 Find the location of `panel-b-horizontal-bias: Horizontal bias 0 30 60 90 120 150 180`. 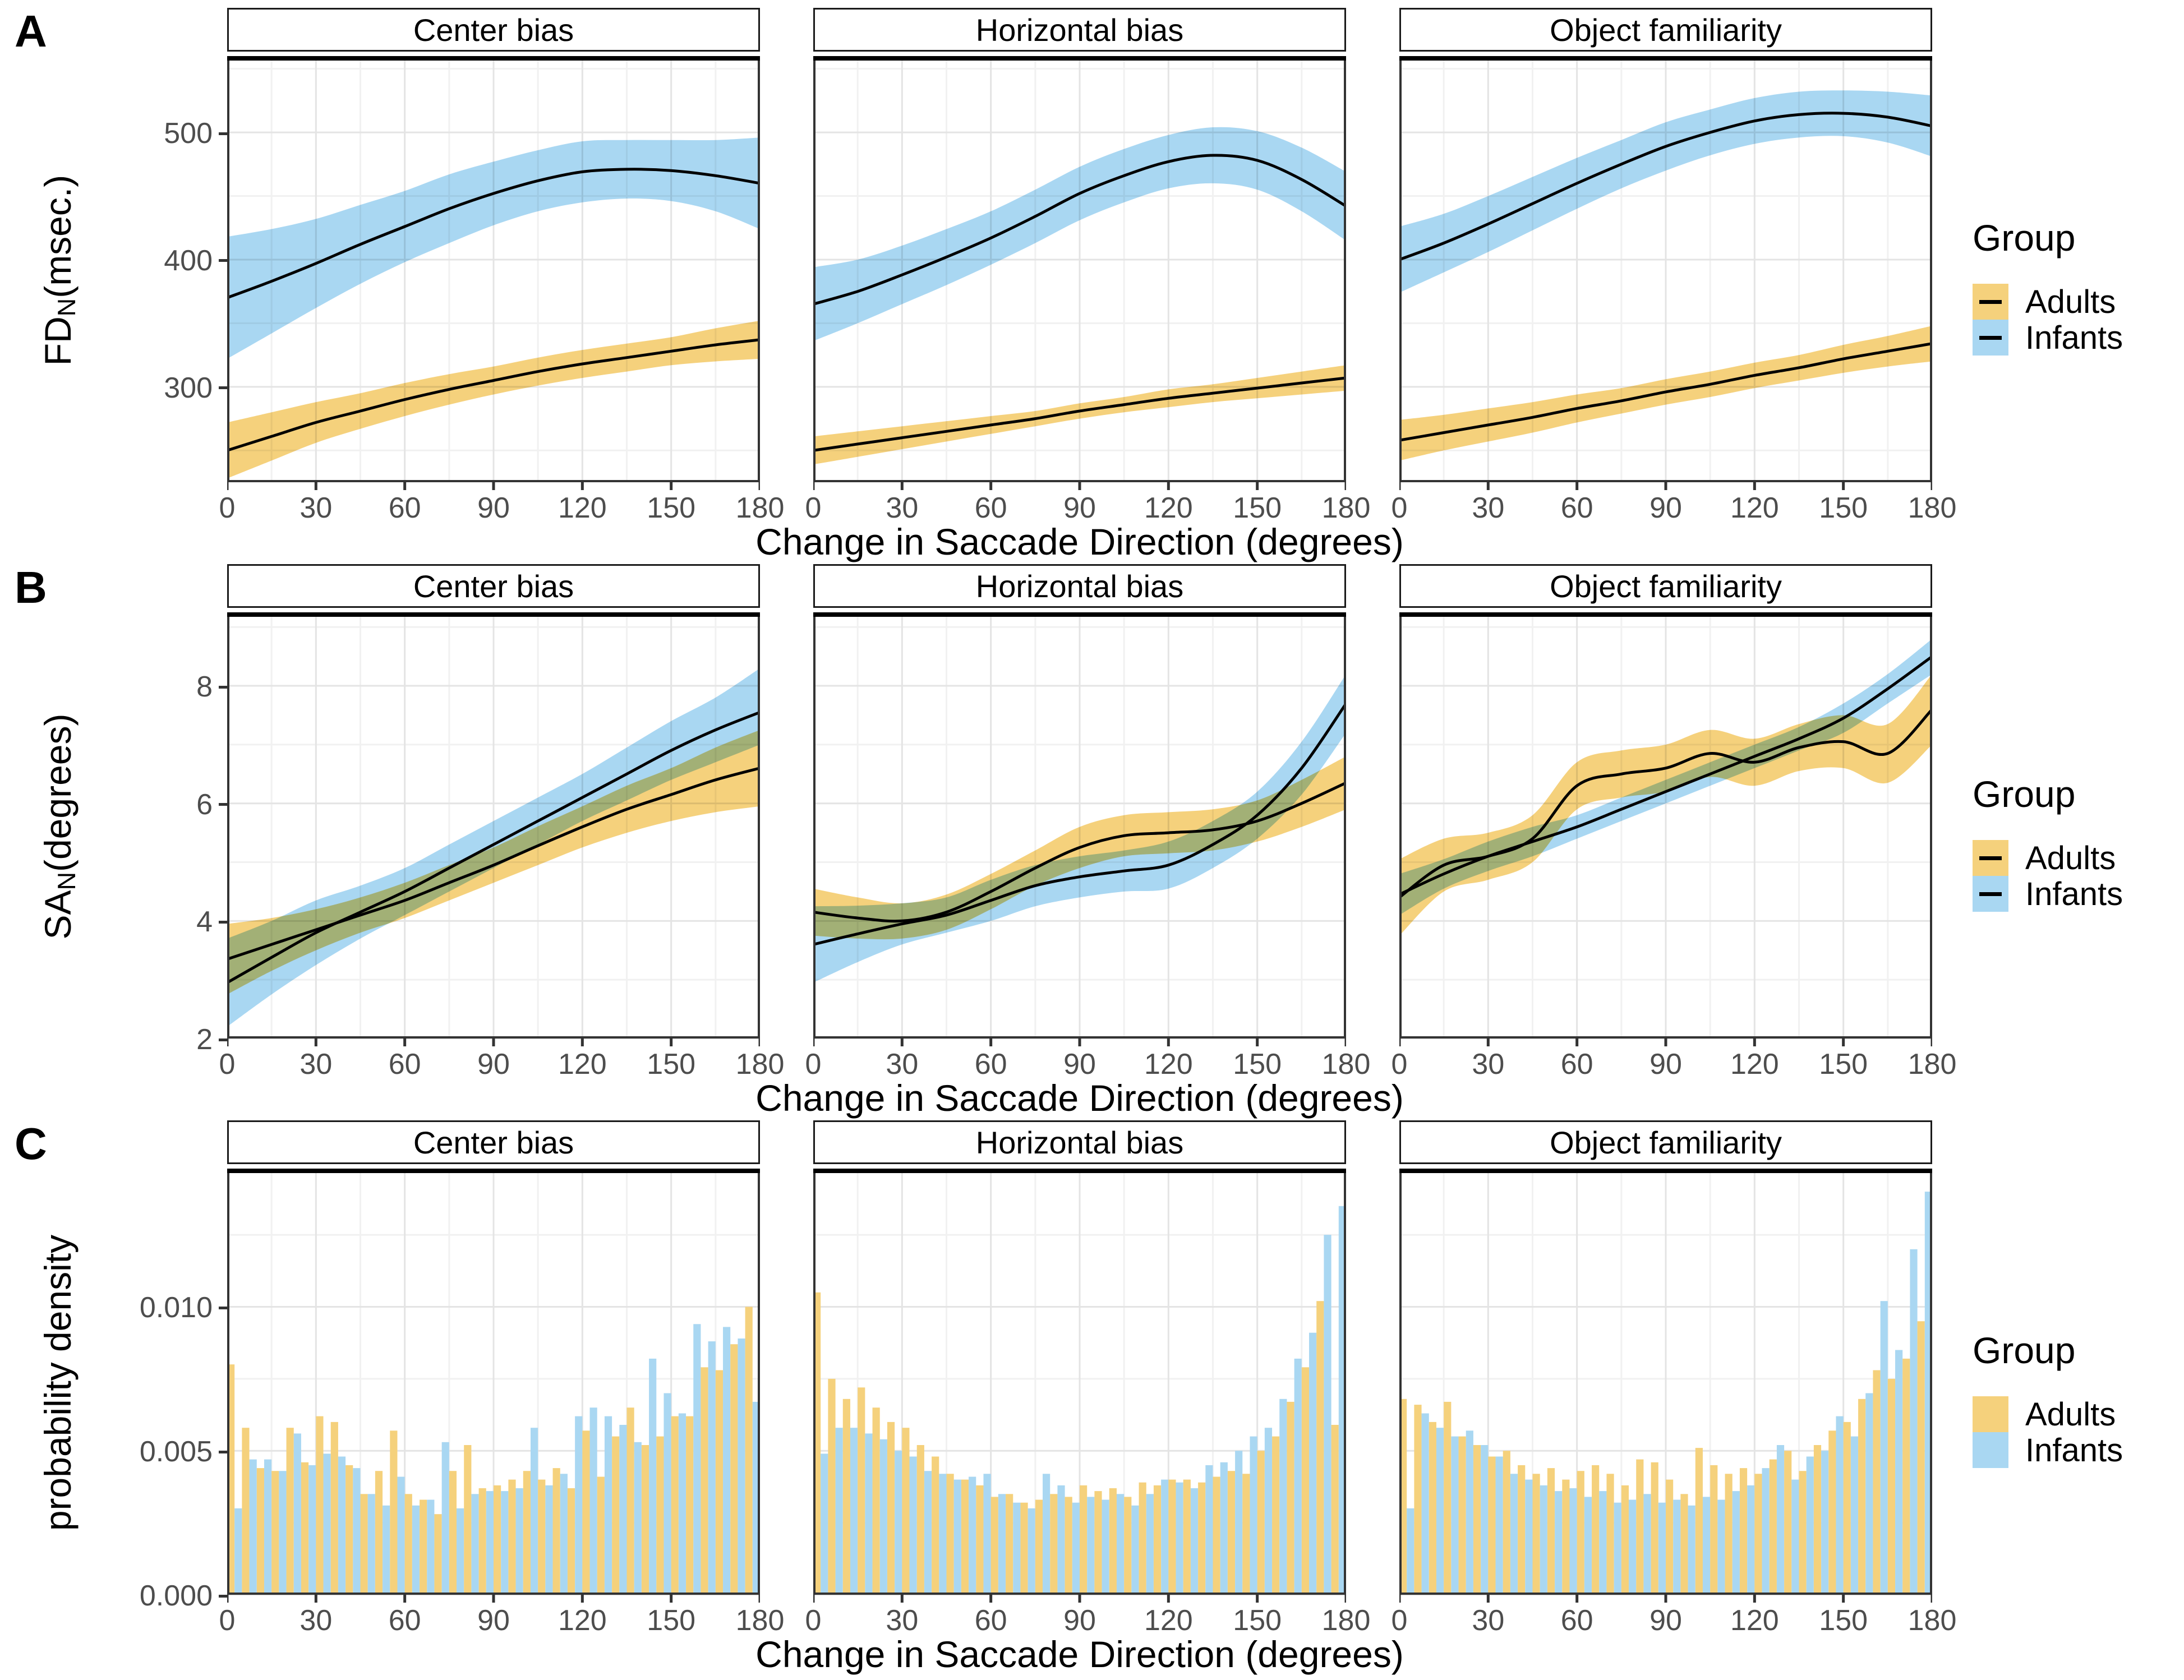

panel-b-horizontal-bias: Horizontal bias 0 30 60 90 120 150 180 is located at coordinates (1087, 822).